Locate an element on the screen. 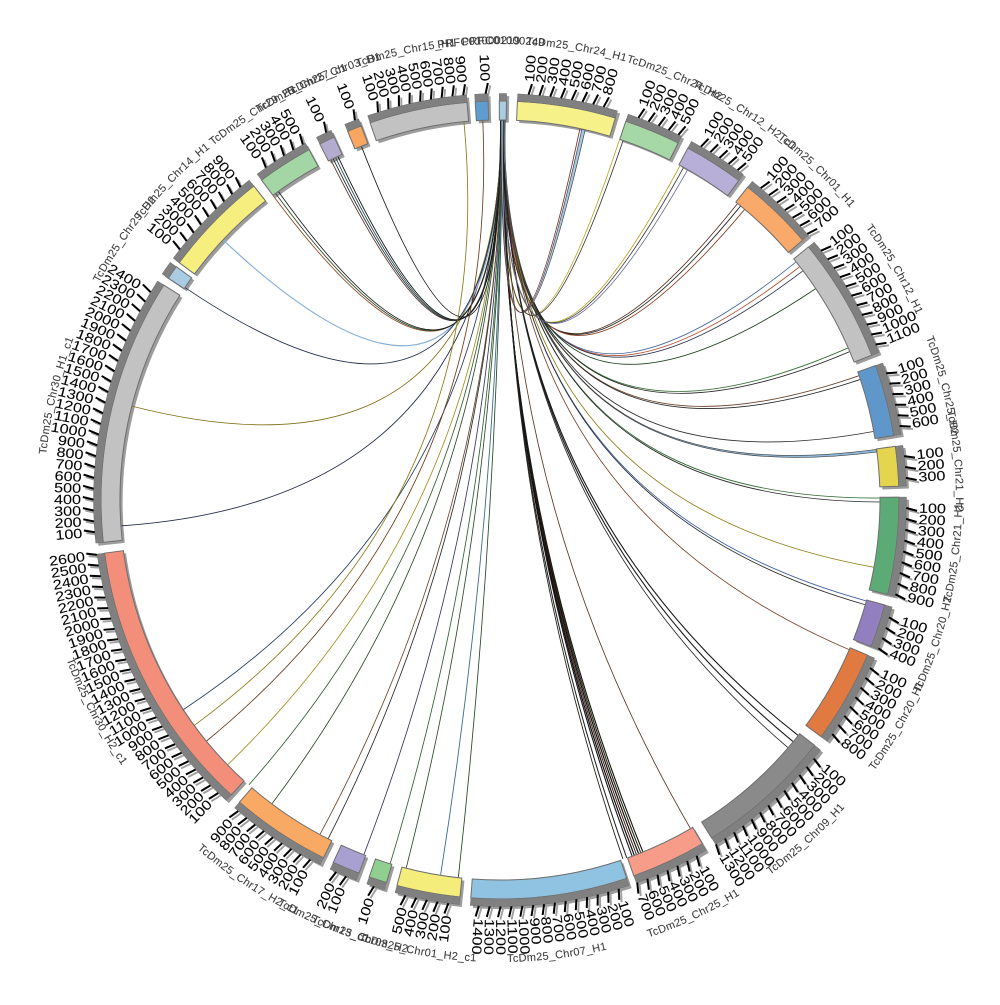 The height and width of the screenshot is (1005, 1000). svg-text: 1400 is located at coordinates (477, 936).